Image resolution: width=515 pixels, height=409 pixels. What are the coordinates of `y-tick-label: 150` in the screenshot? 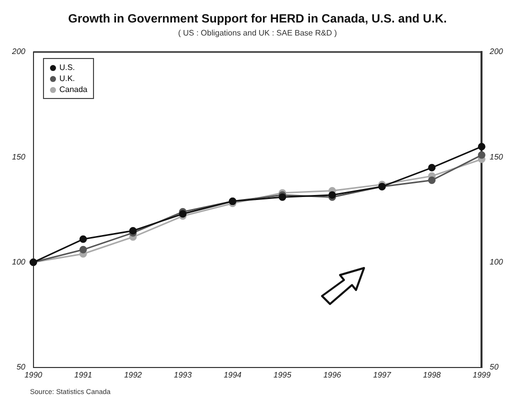 It's located at (497, 157).